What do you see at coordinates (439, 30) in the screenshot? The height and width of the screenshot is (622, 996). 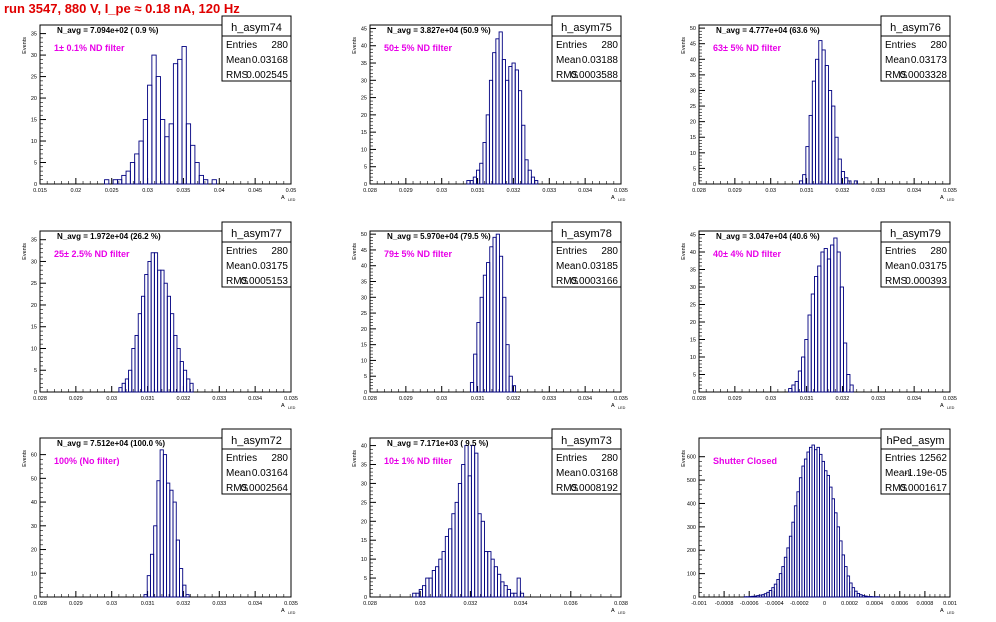 I see `navg-label: N_avg = 3.827e+04 (50.9 %)` at bounding box center [439, 30].